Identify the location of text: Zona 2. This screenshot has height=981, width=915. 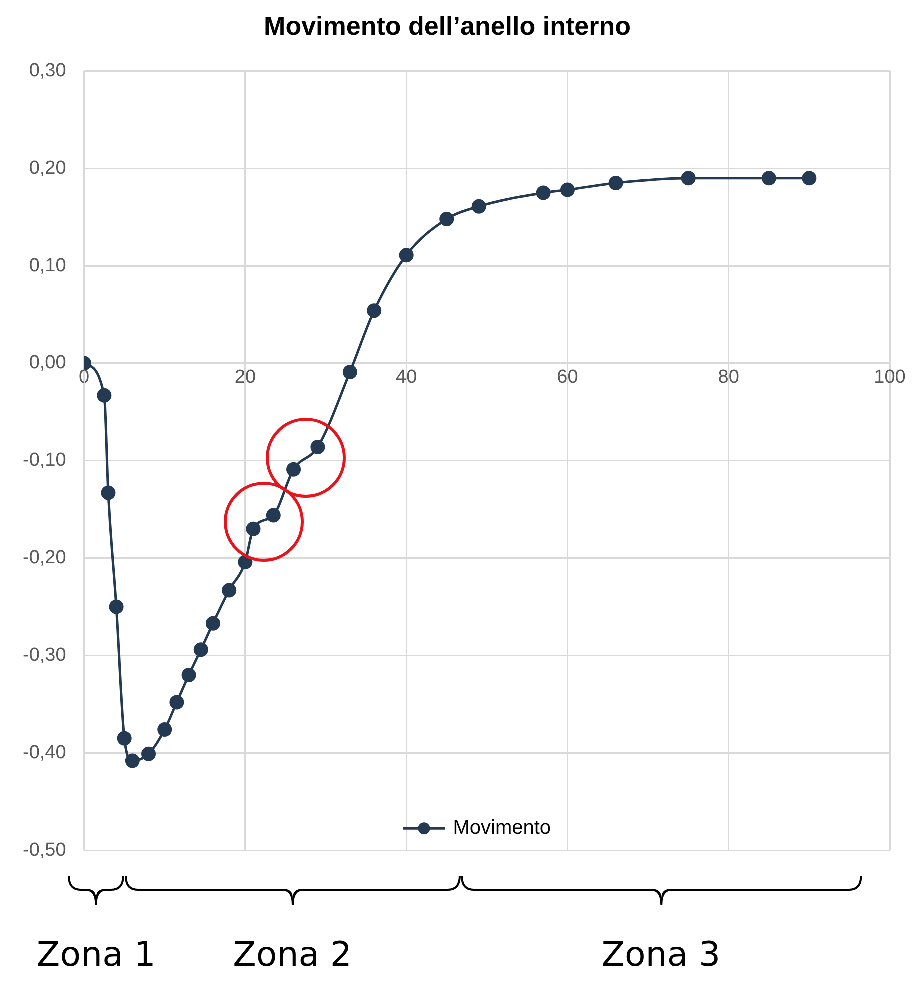
(292, 955).